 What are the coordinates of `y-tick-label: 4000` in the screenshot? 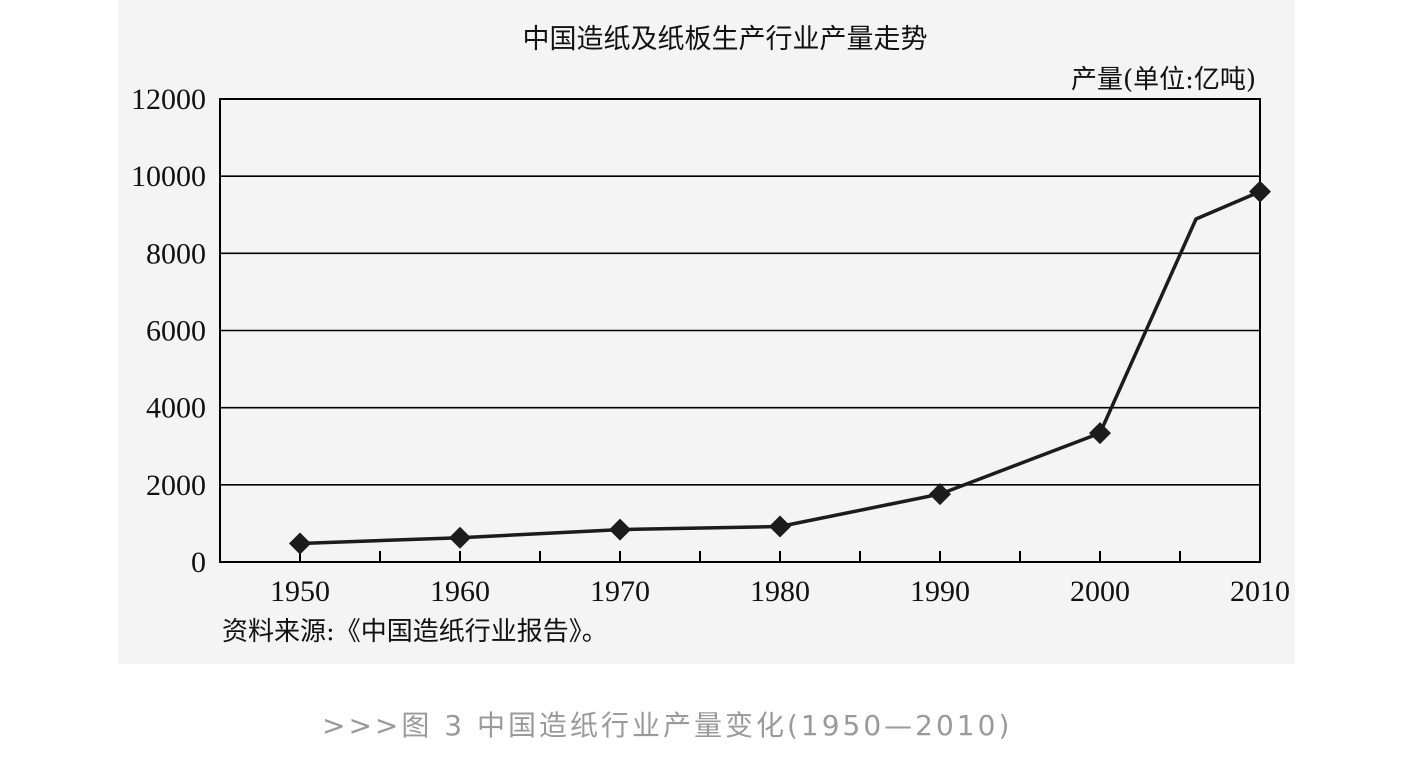 It's located at (176, 408).